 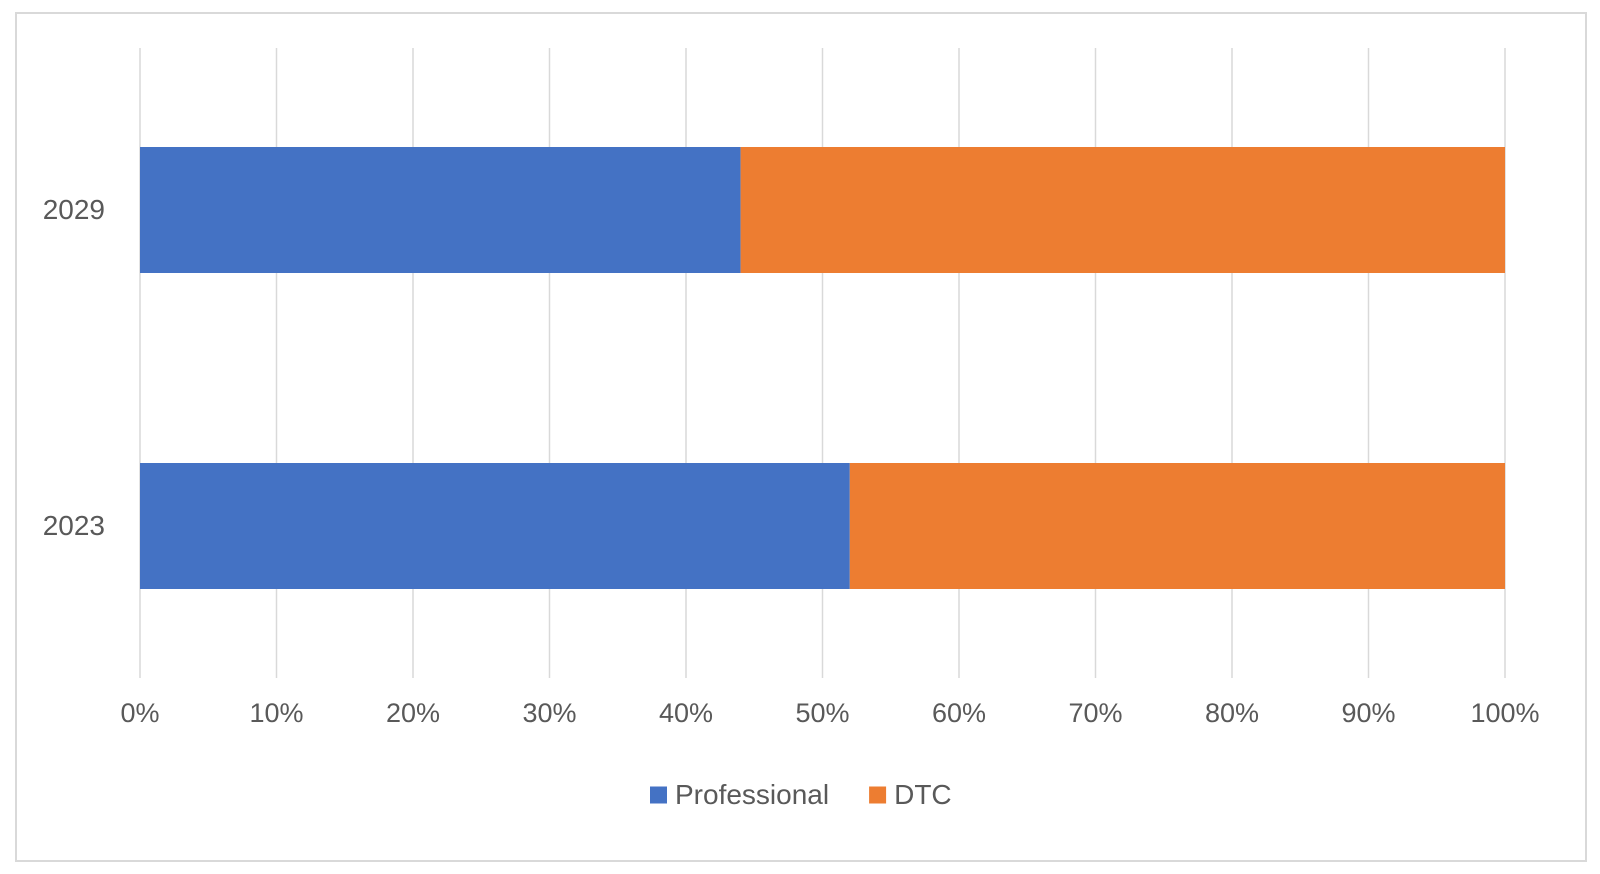 I want to click on bar-2029-professional, so click(x=440, y=210).